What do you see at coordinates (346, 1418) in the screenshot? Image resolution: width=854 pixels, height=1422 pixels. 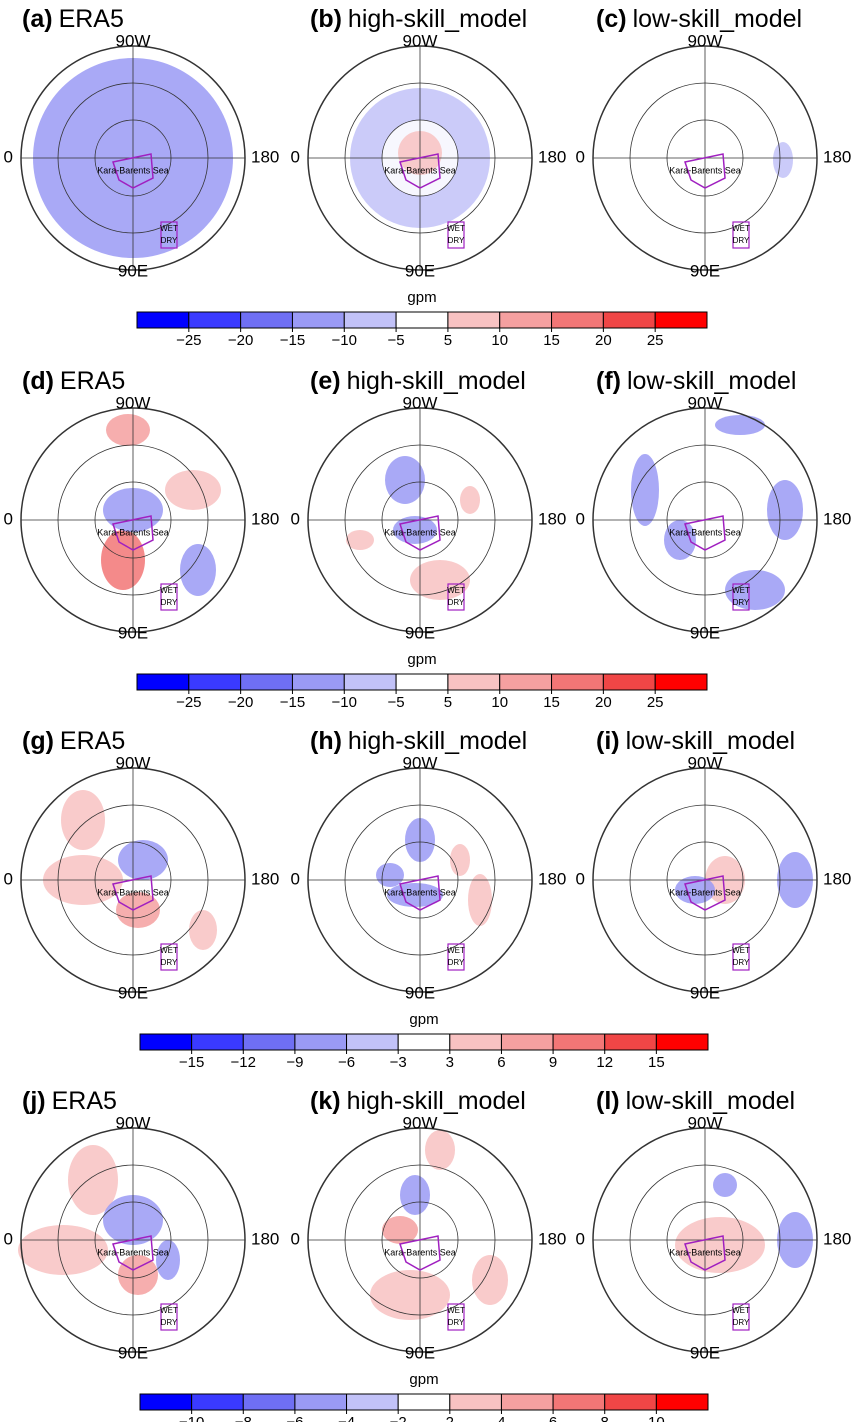 I see `colorbar-tick-label: −4` at bounding box center [346, 1418].